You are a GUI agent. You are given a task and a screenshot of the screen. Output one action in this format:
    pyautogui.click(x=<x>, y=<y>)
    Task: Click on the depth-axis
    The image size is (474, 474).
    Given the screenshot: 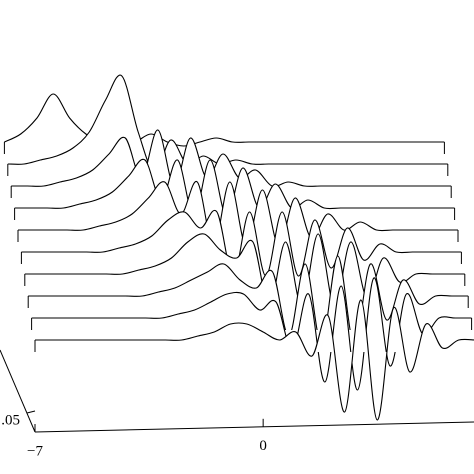 What is the action you would take?
    pyautogui.click(x=18, y=391)
    